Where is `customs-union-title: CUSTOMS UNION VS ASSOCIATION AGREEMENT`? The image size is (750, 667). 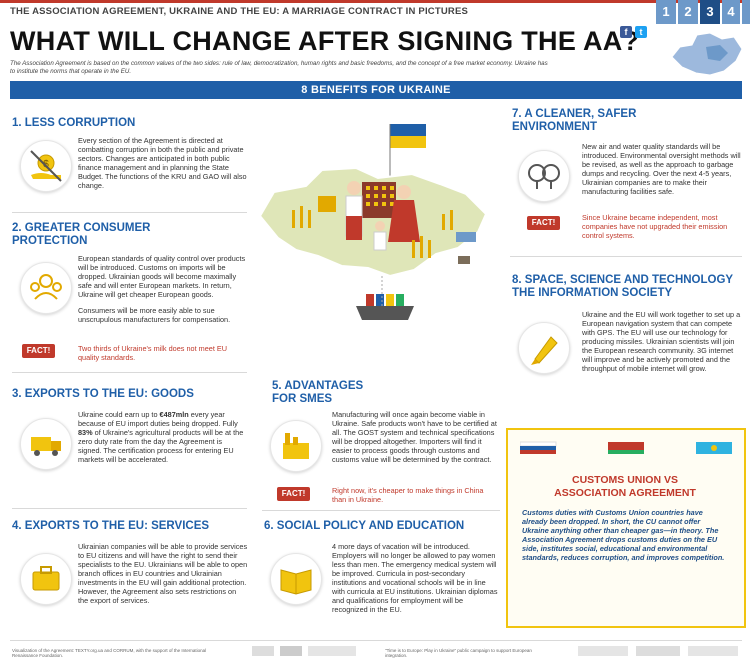
customs-union-title: CUSTOMS UNION VS ASSOCIATION AGREEMENT is located at coordinates (625, 486).